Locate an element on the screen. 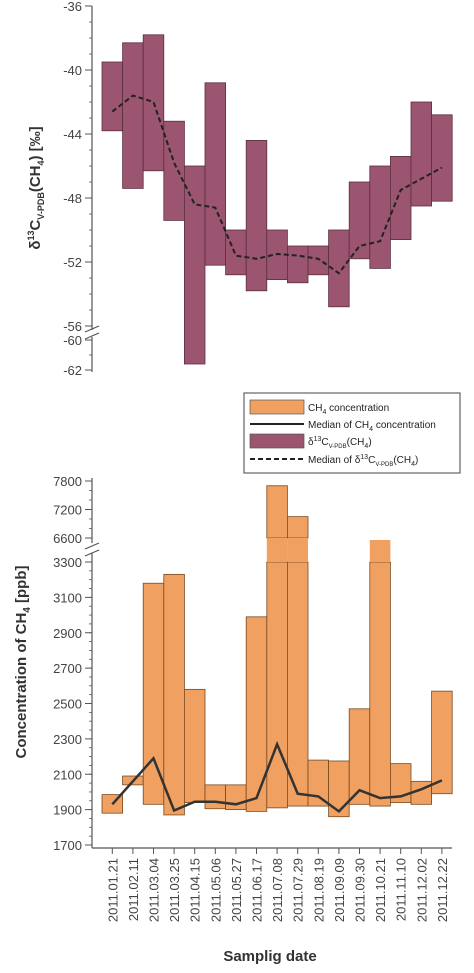 The image size is (474, 973). isotope-tick-label: -52 is located at coordinates (72, 262).